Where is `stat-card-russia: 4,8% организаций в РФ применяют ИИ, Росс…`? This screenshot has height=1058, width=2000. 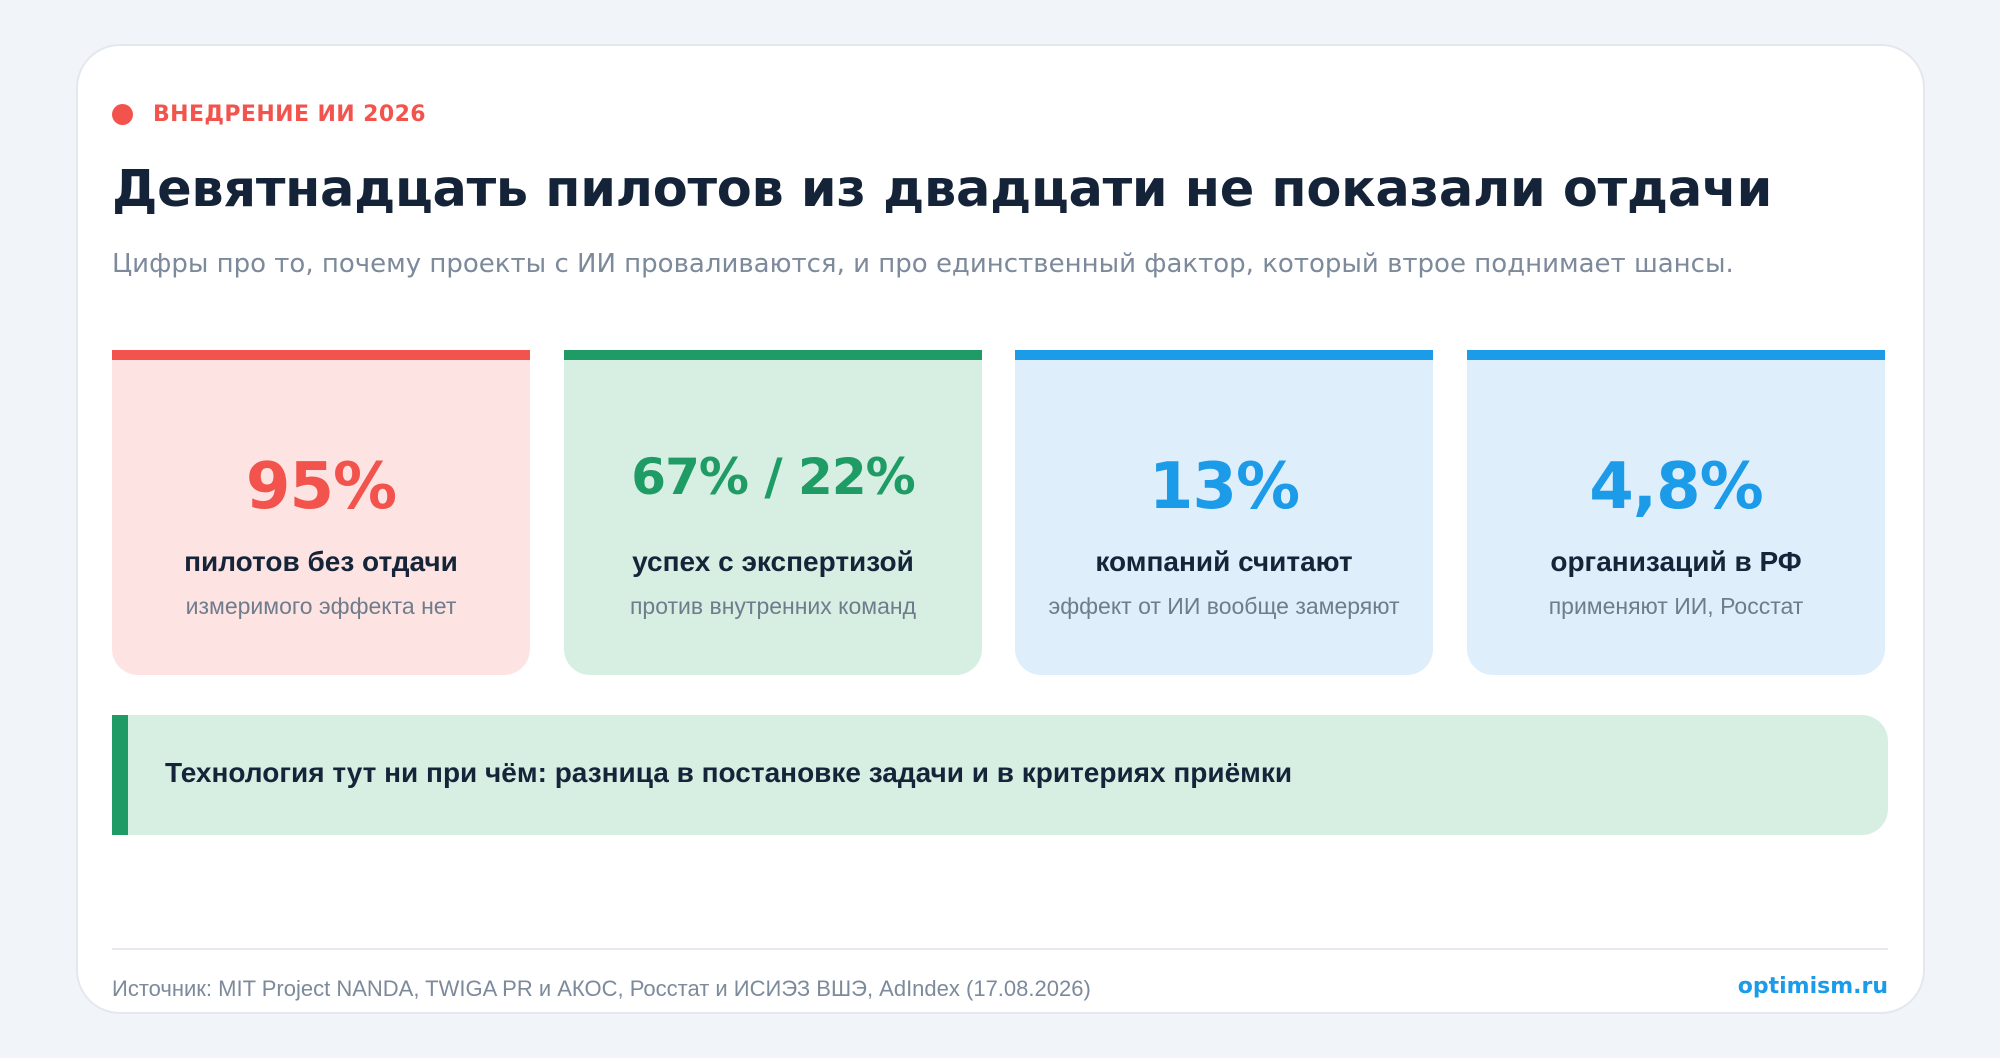
stat-card-russia: 4,8% организаций в РФ применяют ИИ, Росс… is located at coordinates (1676, 512).